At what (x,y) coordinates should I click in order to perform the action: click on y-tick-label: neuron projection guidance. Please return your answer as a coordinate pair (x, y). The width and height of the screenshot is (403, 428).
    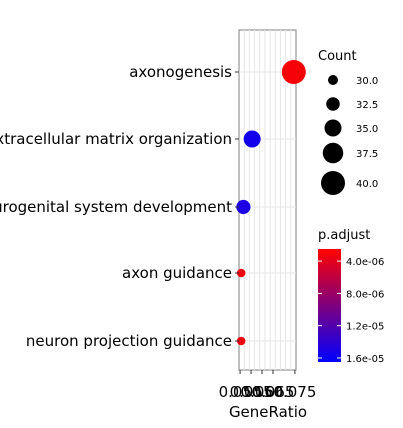
    Looking at the image, I should click on (129, 341).